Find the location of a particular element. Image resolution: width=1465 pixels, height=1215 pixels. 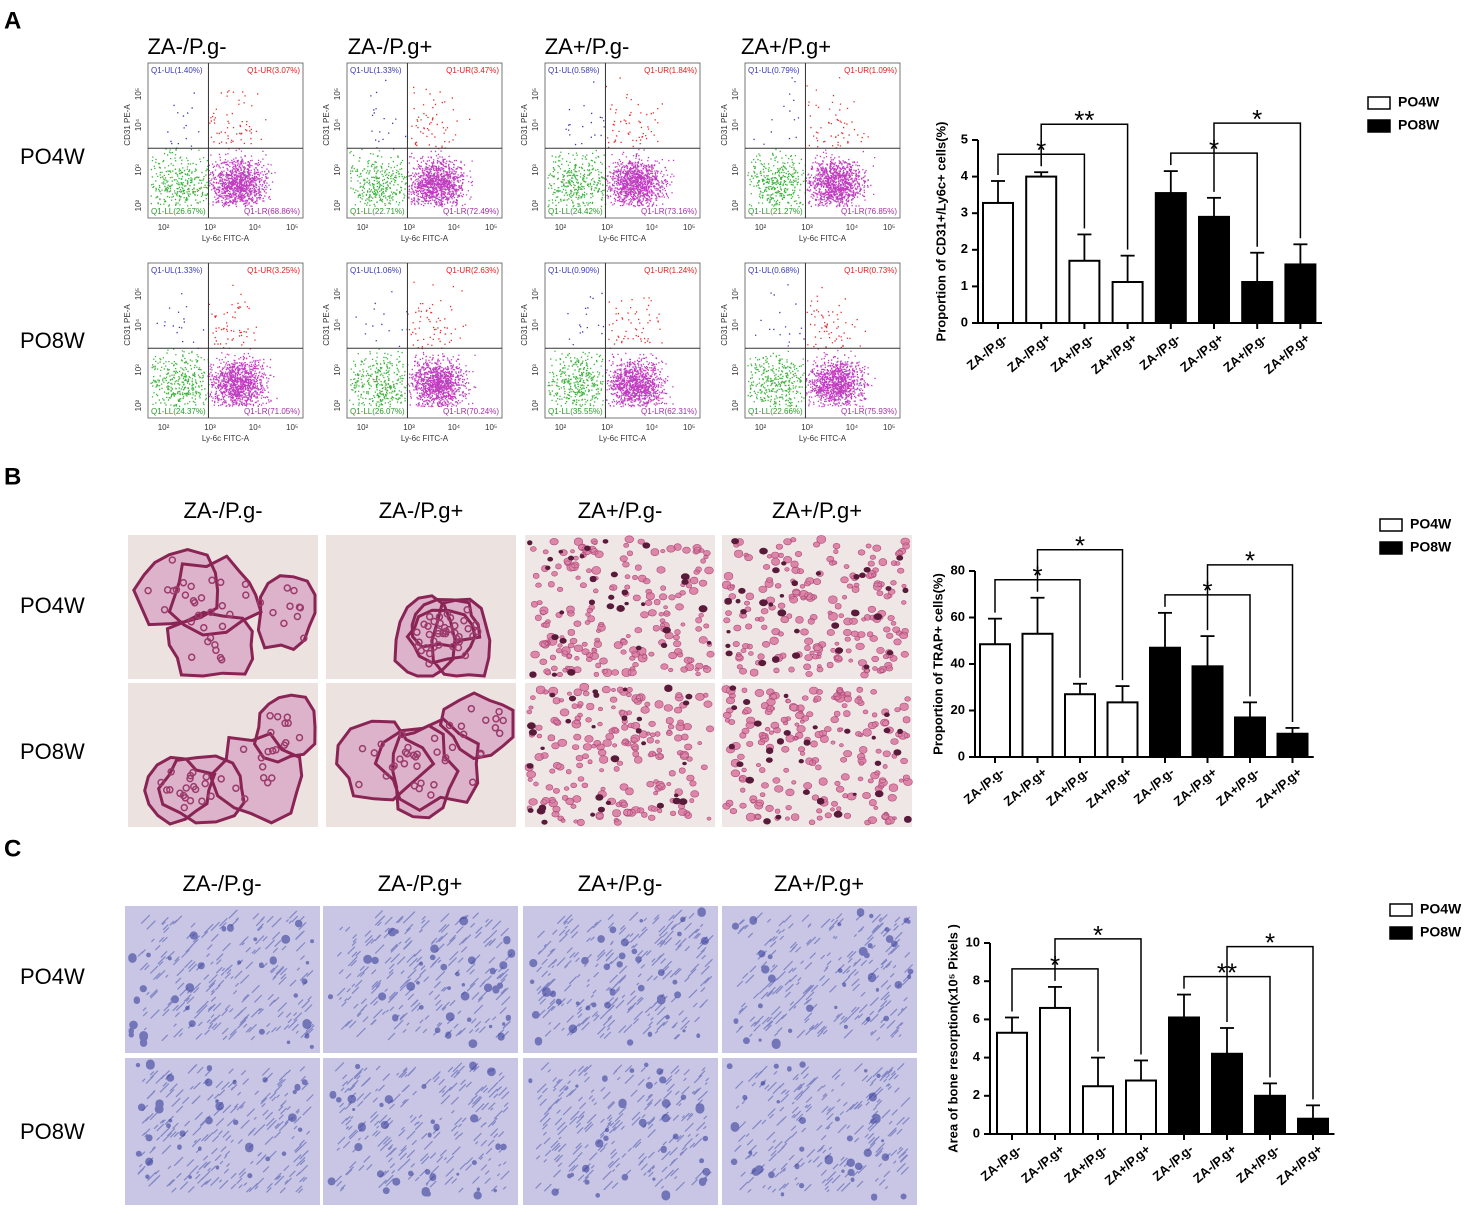

quadrant-label: Q1-UL(1.33%) is located at coordinates (177, 270).